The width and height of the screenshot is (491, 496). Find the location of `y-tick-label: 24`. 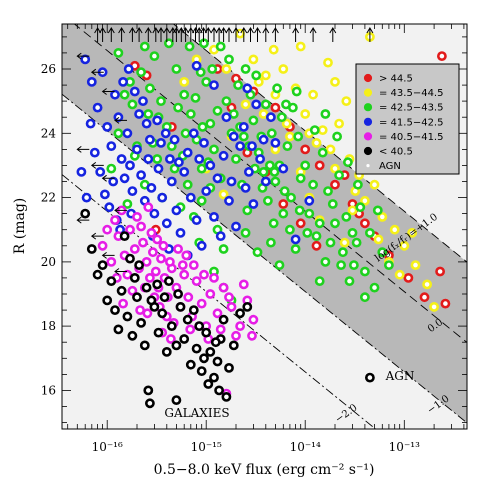

y-tick-label: 24 is located at coordinates (49, 133).